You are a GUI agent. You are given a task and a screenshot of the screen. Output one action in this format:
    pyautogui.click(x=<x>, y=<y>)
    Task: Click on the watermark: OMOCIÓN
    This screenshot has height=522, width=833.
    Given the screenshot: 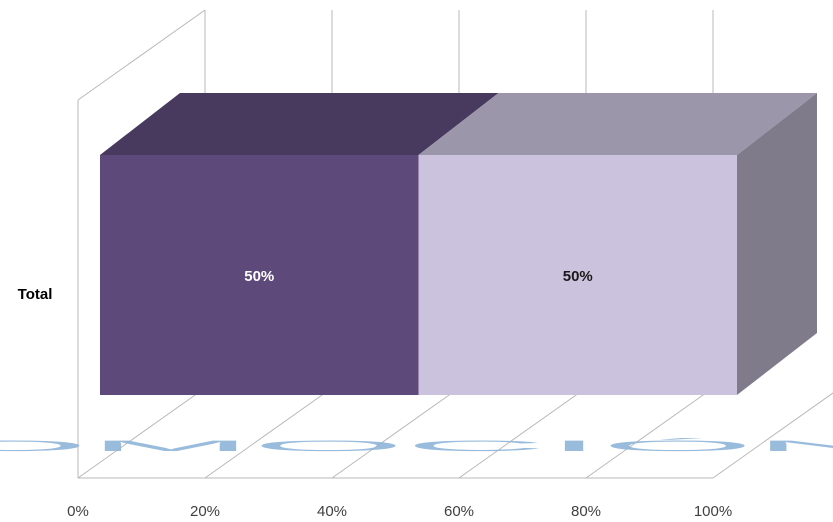 What is the action you would take?
    pyautogui.click(x=416, y=446)
    